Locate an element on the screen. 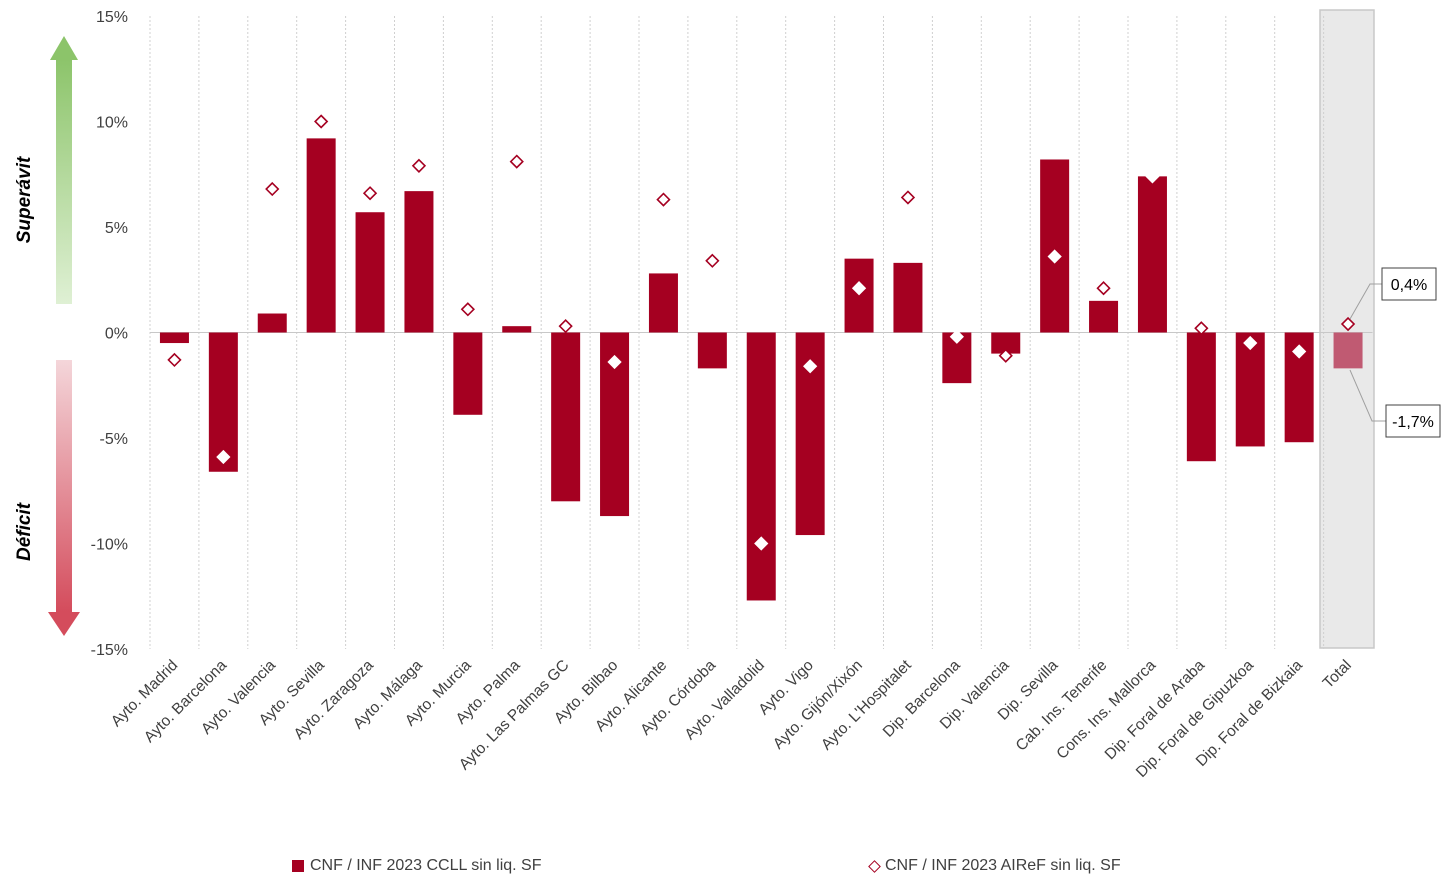 The height and width of the screenshot is (882, 1446). legend-item-ccll: CNF / INF 2023 CCLL sin liq. SF is located at coordinates (416, 866).